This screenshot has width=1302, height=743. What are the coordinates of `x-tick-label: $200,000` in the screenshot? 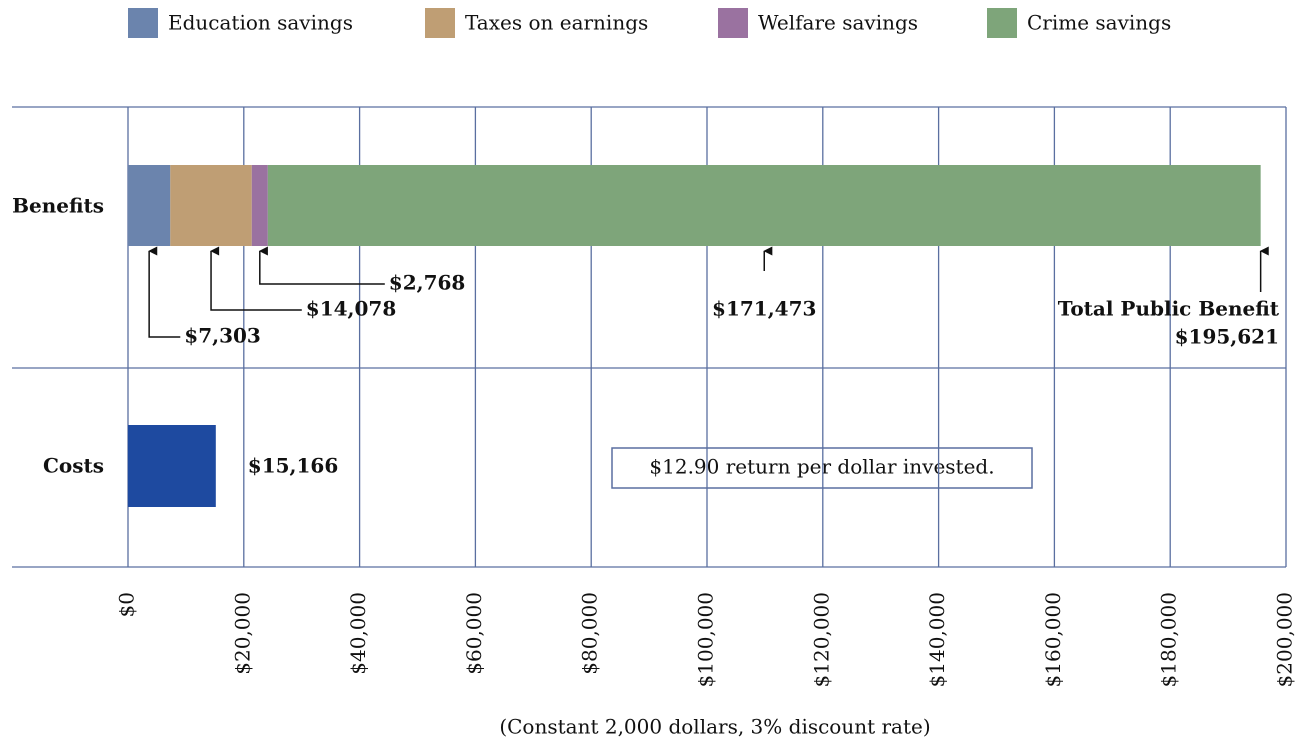 It's located at (1285, 639).